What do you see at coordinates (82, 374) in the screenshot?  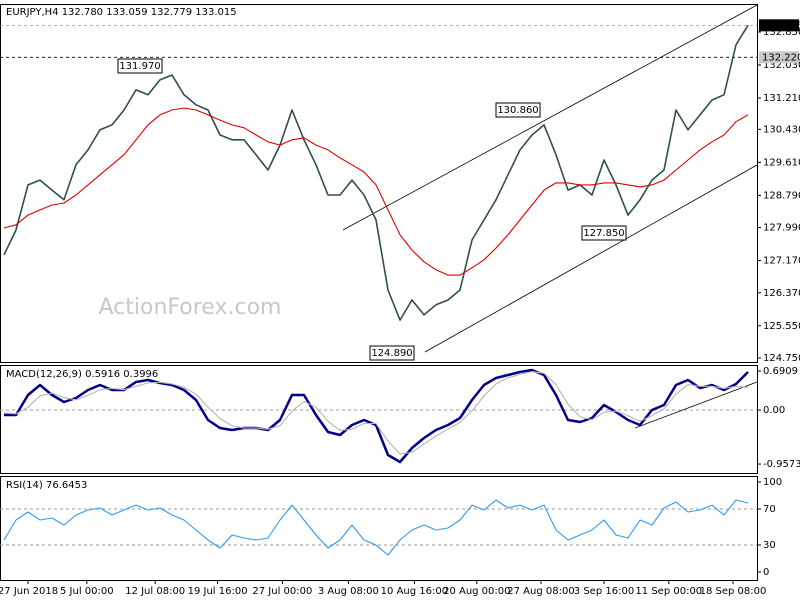 I see `macd-title: MACD(12,26,9) 0.5916 0.3996` at bounding box center [82, 374].